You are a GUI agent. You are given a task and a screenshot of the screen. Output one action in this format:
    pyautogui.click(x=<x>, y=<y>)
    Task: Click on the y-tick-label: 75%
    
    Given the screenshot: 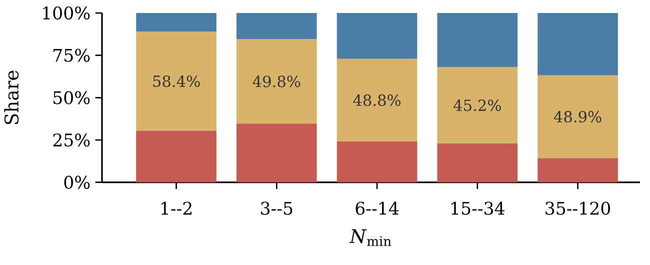 What is the action you would take?
    pyautogui.click(x=72, y=55)
    